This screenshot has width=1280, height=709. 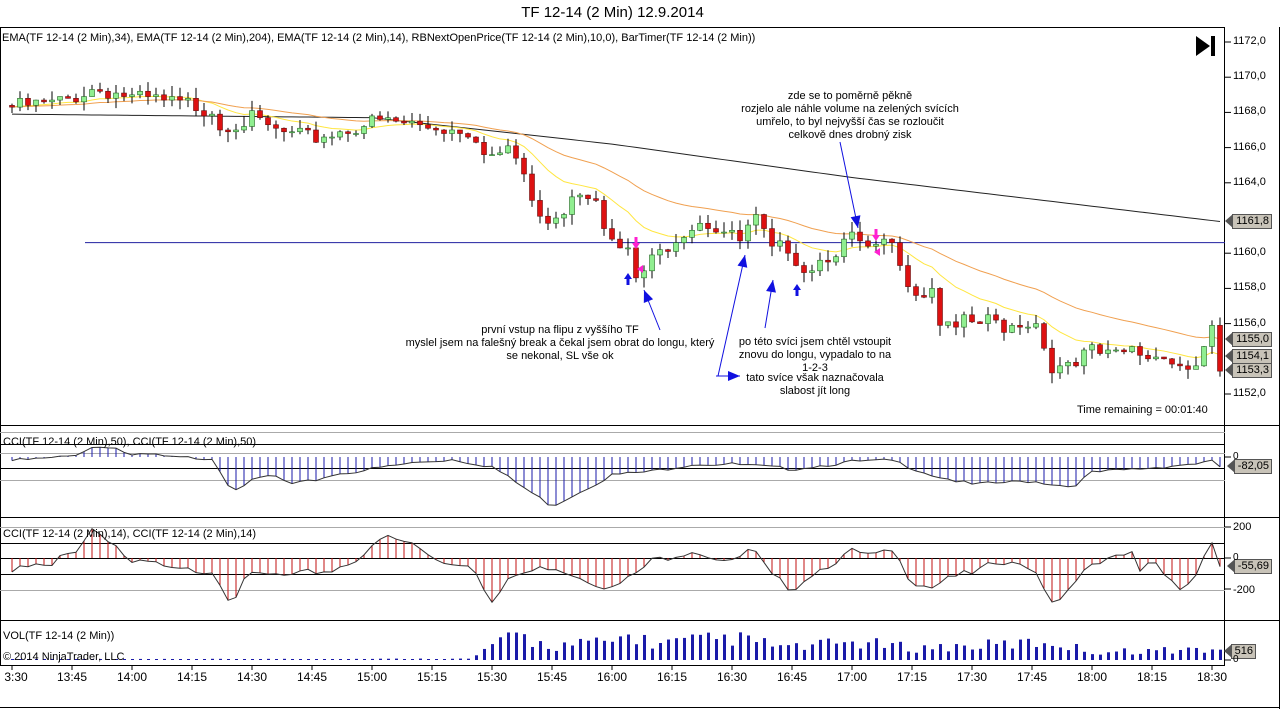 What do you see at coordinates (1249, 252) in the screenshot?
I see `price-axis-label: 1160,0` at bounding box center [1249, 252].